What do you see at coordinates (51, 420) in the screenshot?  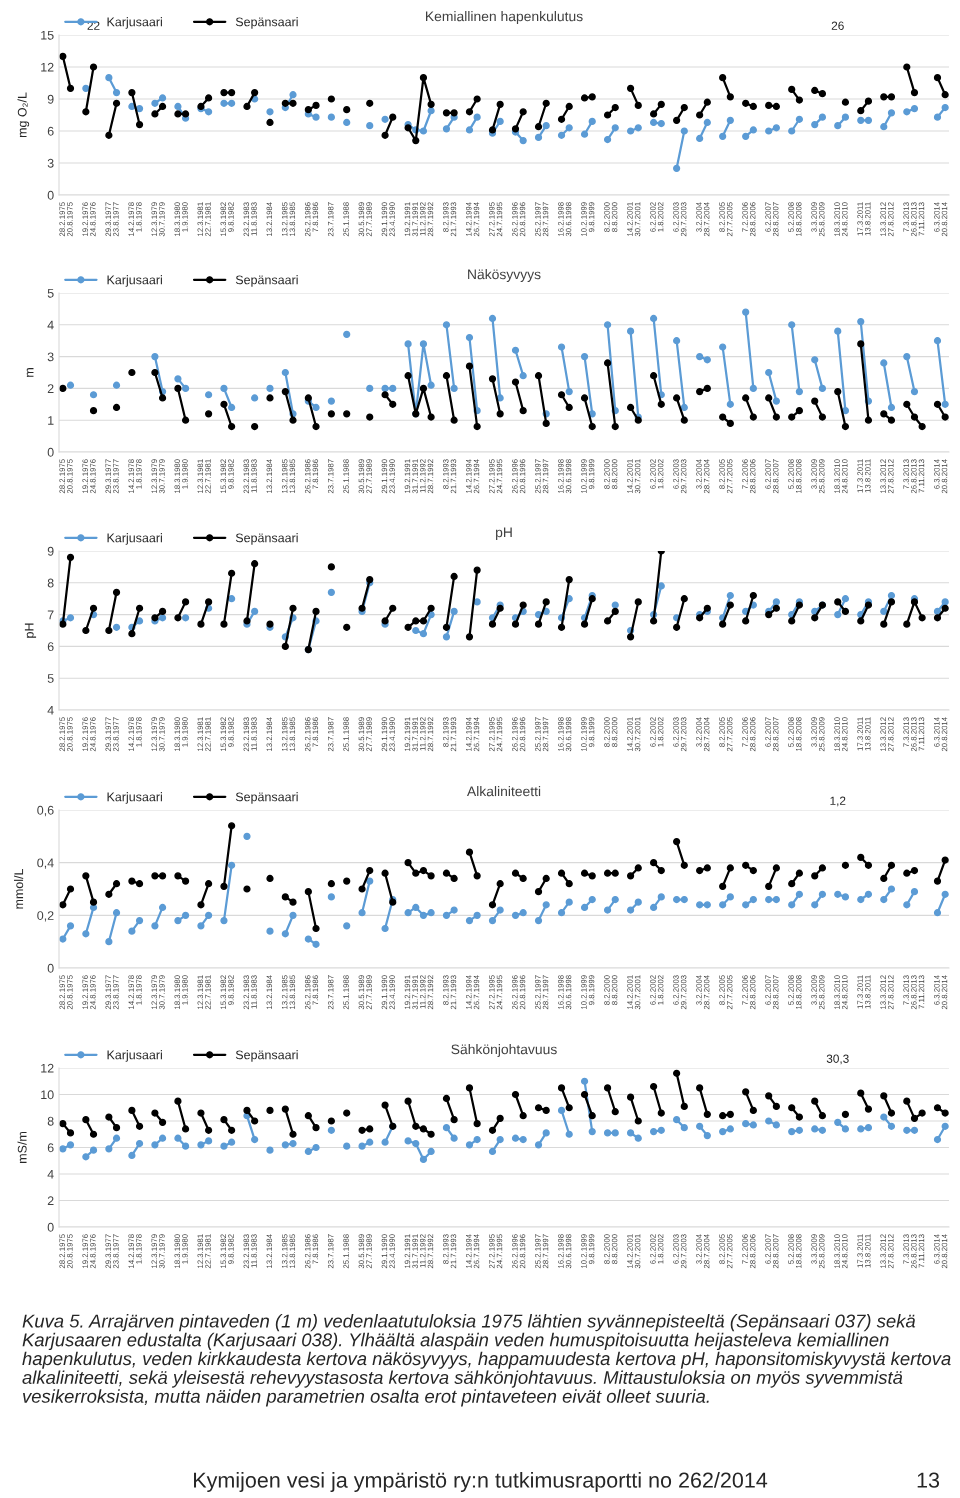 I see `y-tick-label: 1` at bounding box center [51, 420].